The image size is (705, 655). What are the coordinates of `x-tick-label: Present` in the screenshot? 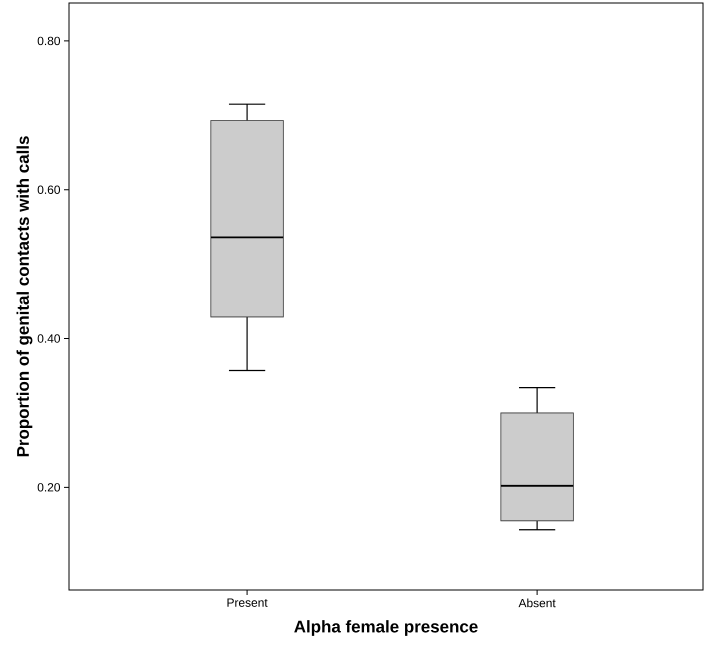 It's located at (247, 602).